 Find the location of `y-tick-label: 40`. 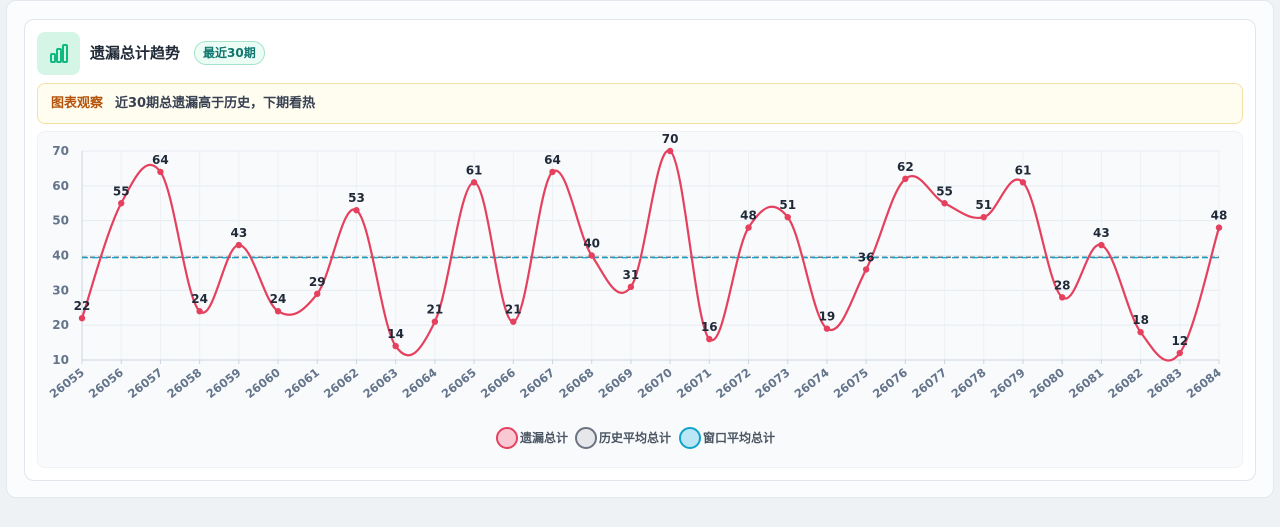

y-tick-label: 40 is located at coordinates (60, 256).